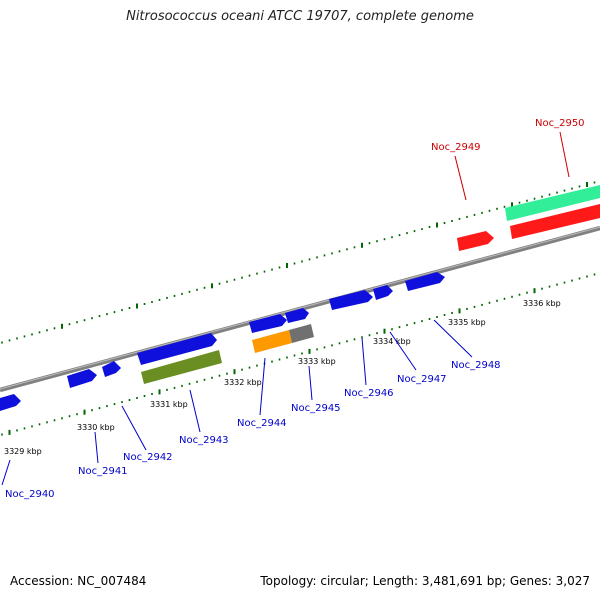 The width and height of the screenshot is (600, 600). I want to click on gene-label-noc-2950: Noc_2950, so click(560, 123).